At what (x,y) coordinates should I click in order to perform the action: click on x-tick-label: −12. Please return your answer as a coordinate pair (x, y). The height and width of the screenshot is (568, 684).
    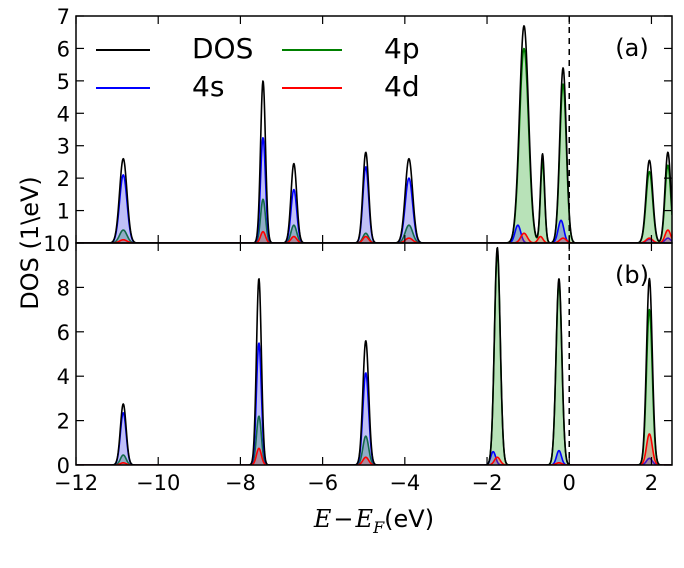
    Looking at the image, I should click on (76, 483).